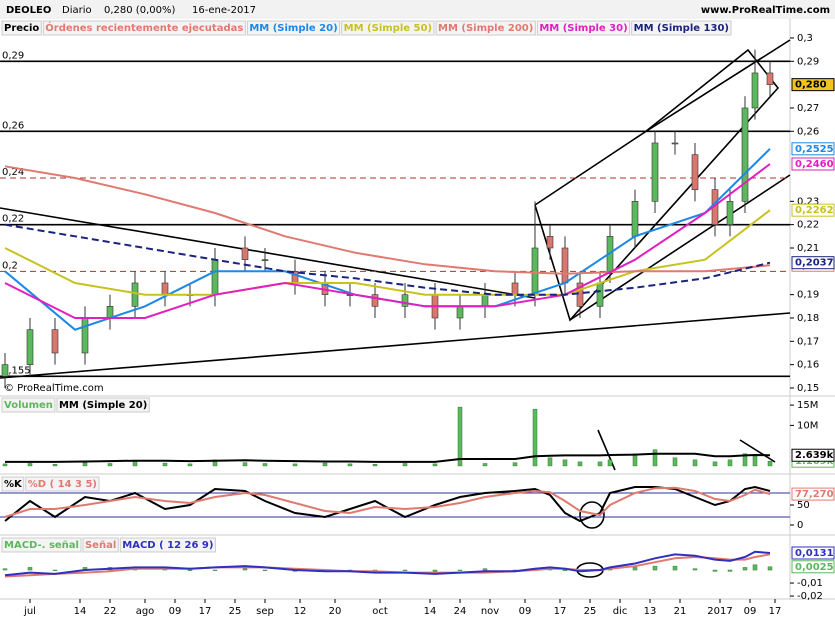  I want to click on price: 0,280 (0,00%), so click(139, 10).